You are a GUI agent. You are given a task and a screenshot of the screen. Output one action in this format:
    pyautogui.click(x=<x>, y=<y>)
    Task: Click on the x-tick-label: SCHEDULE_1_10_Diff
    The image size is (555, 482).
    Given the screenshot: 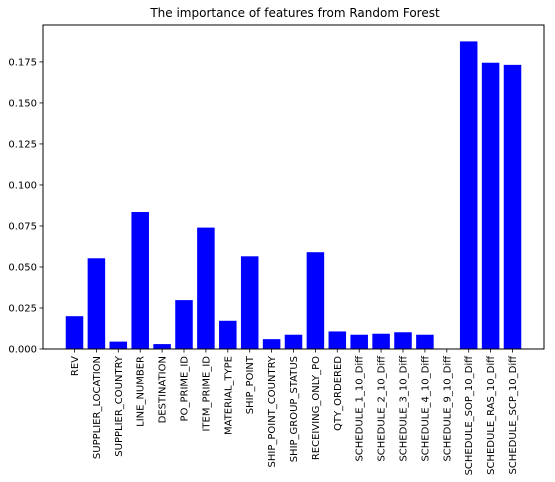 What is the action you would take?
    pyautogui.click(x=360, y=408)
    